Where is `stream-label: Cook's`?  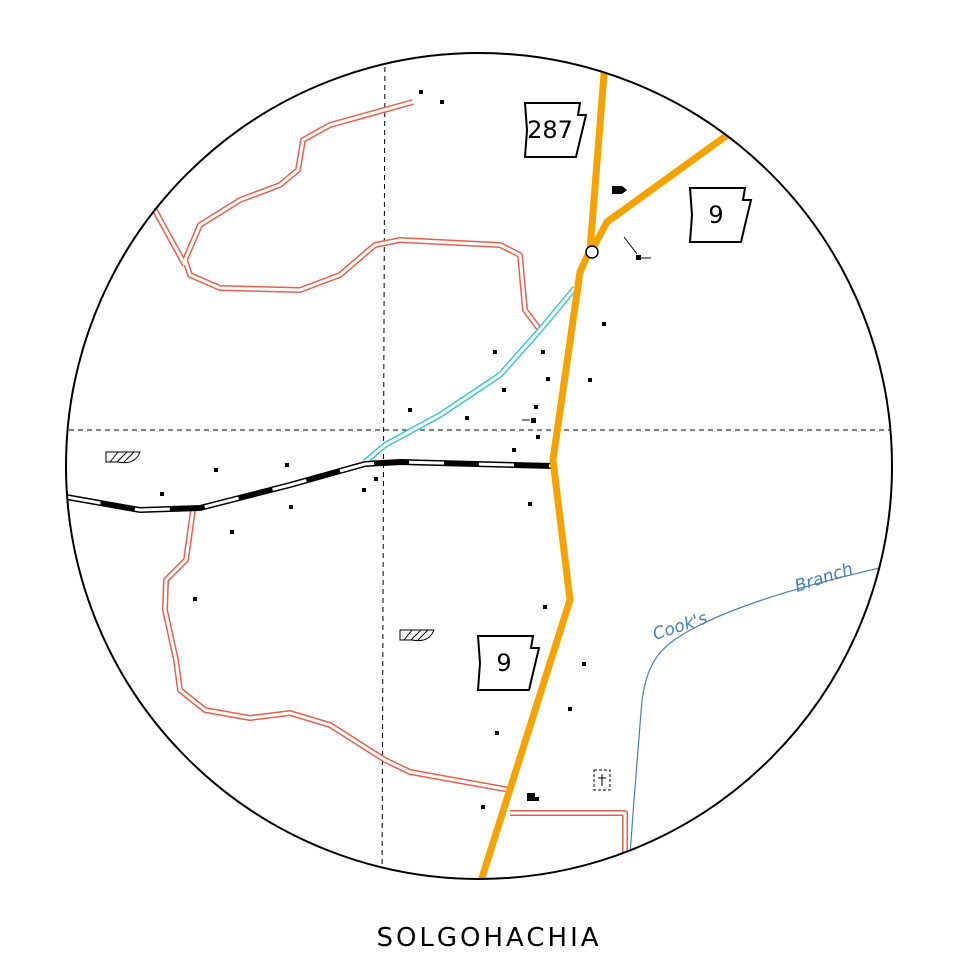
stream-label: Cook's is located at coordinates (680, 626).